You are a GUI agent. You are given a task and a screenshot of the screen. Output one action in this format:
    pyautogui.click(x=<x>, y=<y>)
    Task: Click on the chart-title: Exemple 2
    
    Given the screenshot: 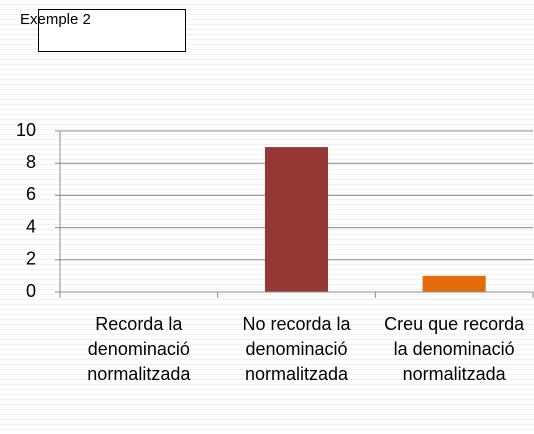 What is the action you would take?
    pyautogui.click(x=55, y=19)
    